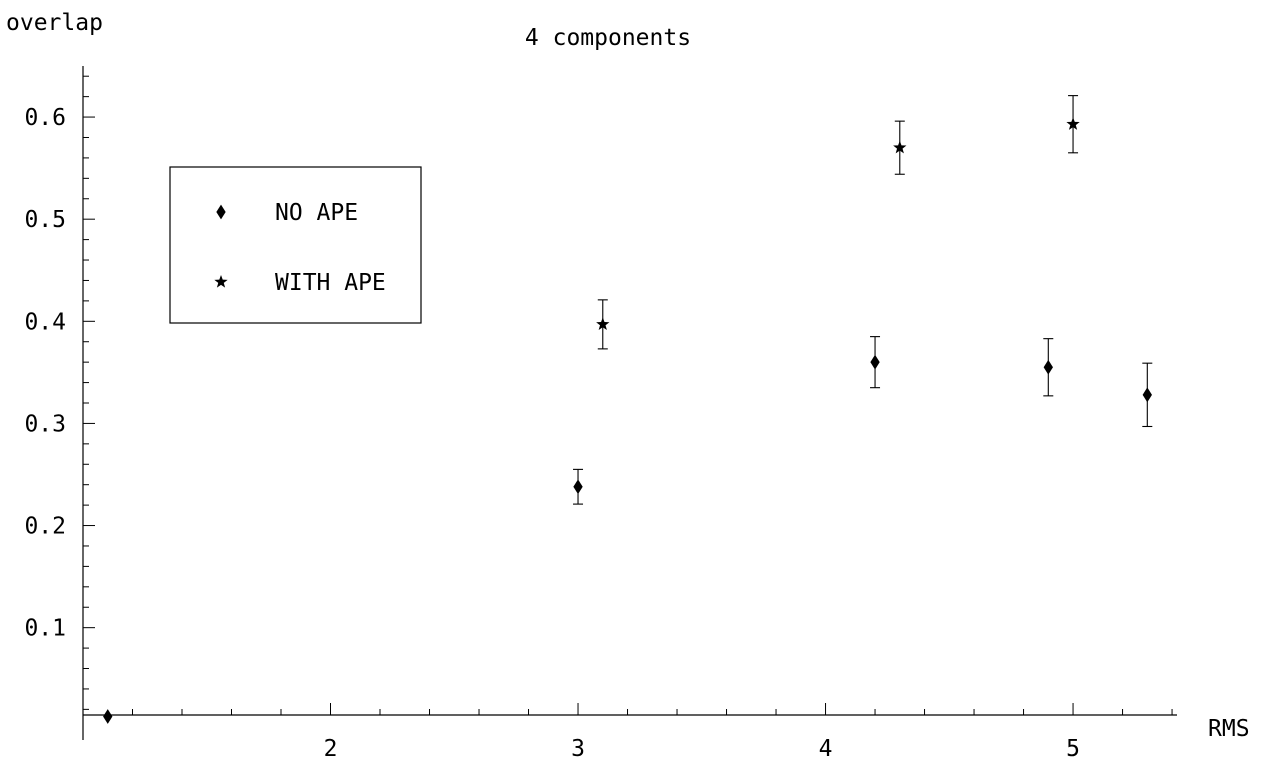  I want to click on legend-box, so click(295, 245).